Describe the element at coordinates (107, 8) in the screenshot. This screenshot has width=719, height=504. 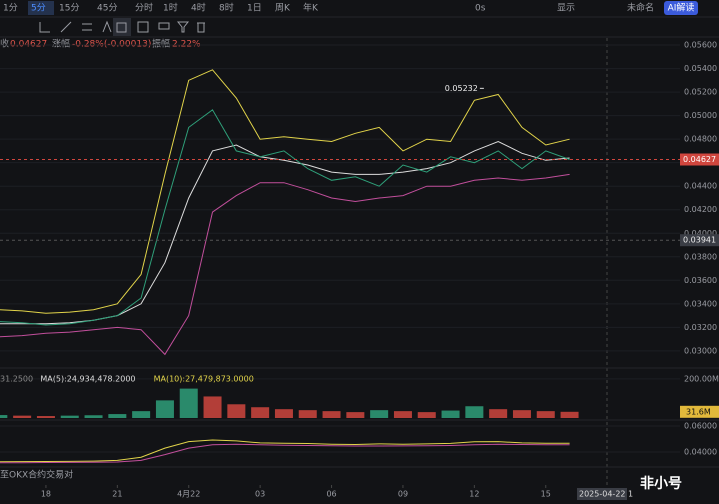
I see `interval-button: 45分` at that location.